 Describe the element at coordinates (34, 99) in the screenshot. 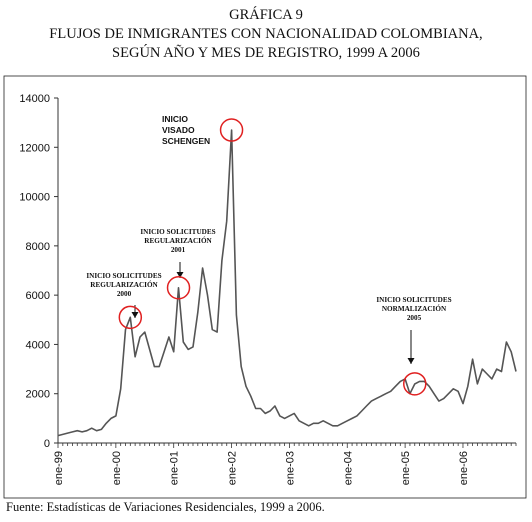

I see `y-tick-label: 14000` at that location.